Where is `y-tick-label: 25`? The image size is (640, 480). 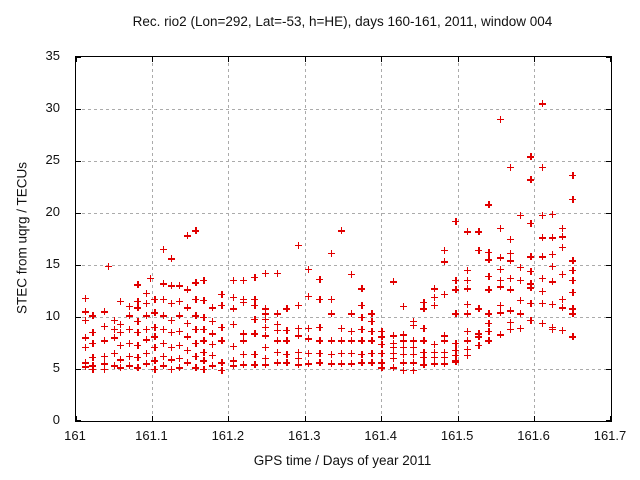 y-tick-label: 25 is located at coordinates (52, 159).